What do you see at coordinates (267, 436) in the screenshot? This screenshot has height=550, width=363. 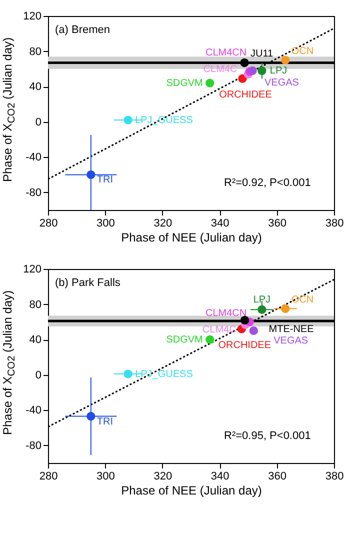 I see `annotation: R²=0.95, P<0.001` at bounding box center [267, 436].